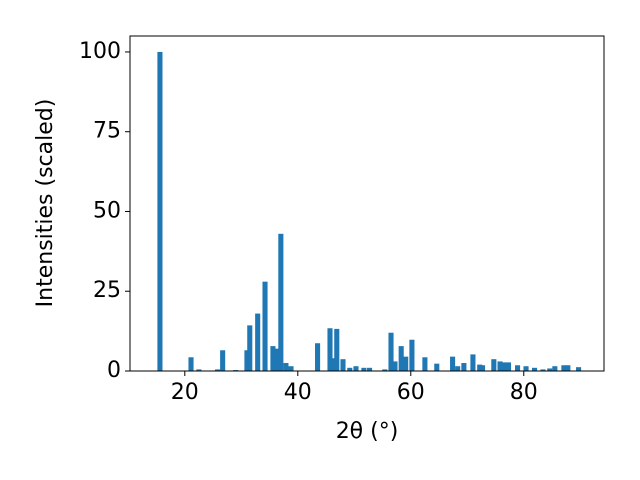 The width and height of the screenshot is (640, 480). What do you see at coordinates (107, 210) in the screenshot?
I see `y-tick-label: 50` at bounding box center [107, 210].